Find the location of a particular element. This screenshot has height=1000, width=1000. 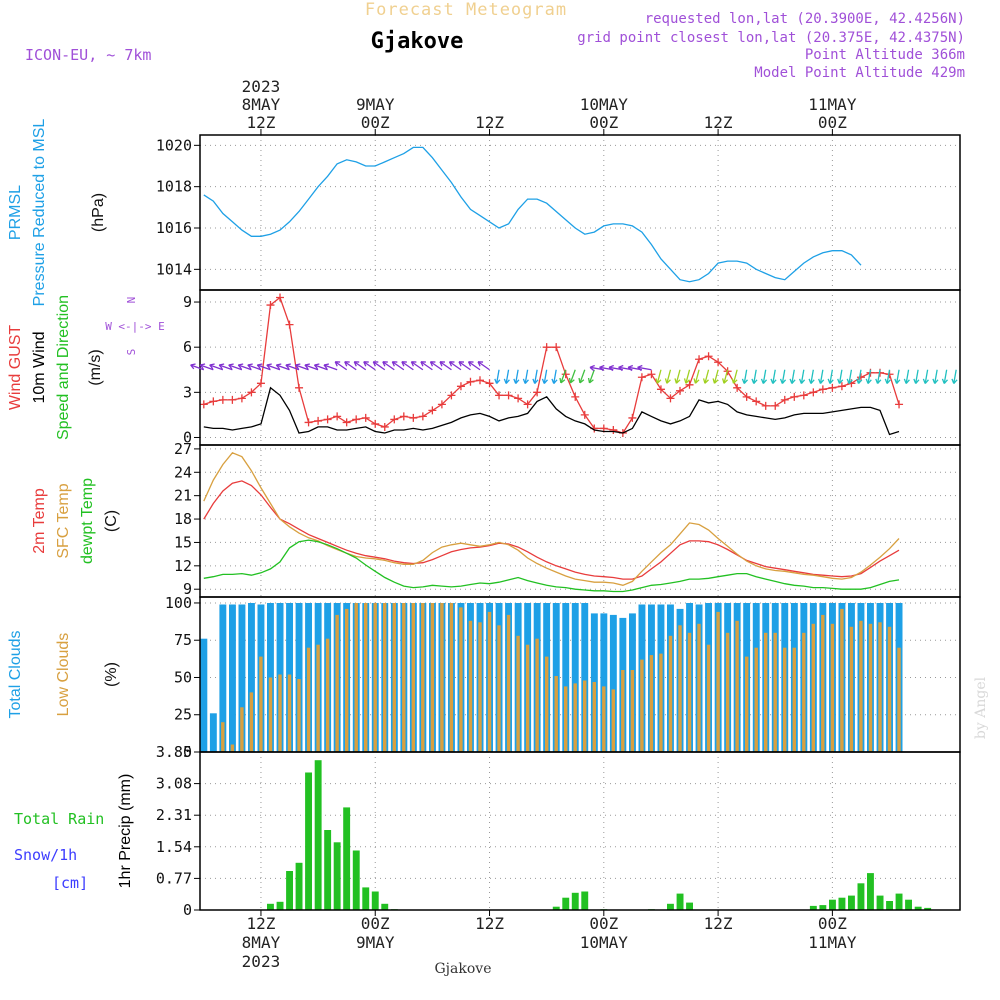

watermark: by Angel is located at coordinates (981, 707).